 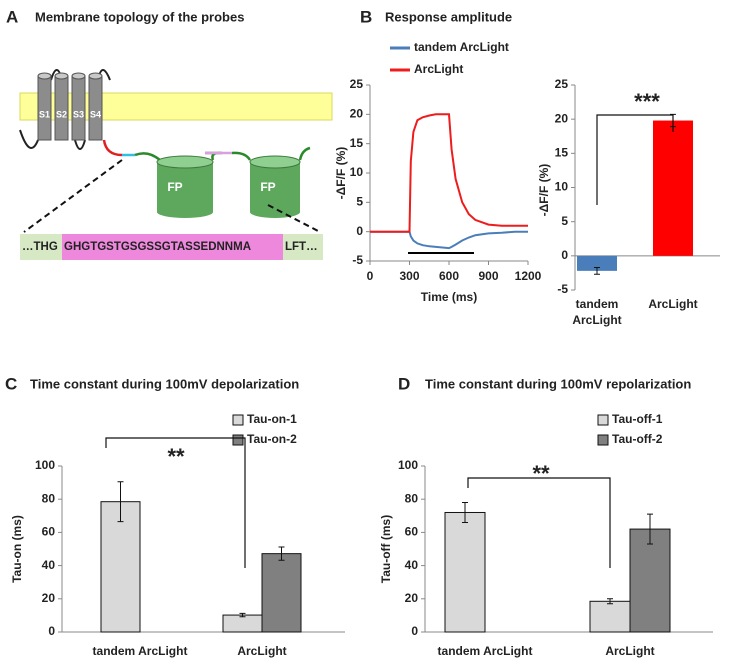 What do you see at coordinates (366, 16) in the screenshot?
I see `panel-label: B` at bounding box center [366, 16].